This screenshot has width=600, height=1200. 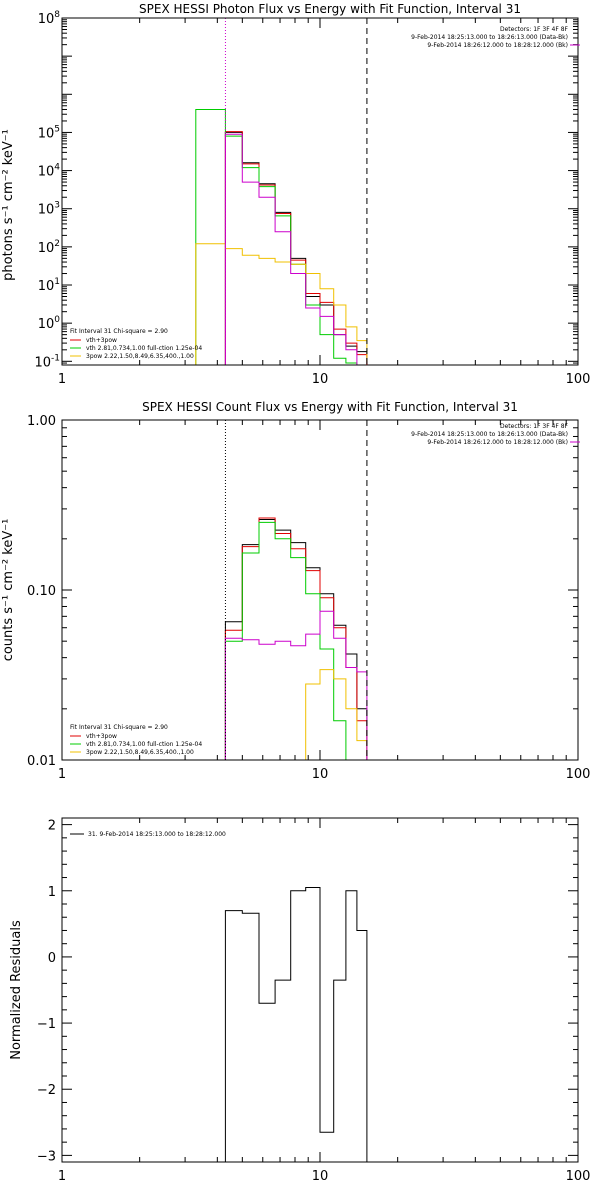 What do you see at coordinates (8, 590) in the screenshot?
I see `count-flux-y-axis-label: counts s⁻¹ cm⁻² keV⁻¹` at bounding box center [8, 590].